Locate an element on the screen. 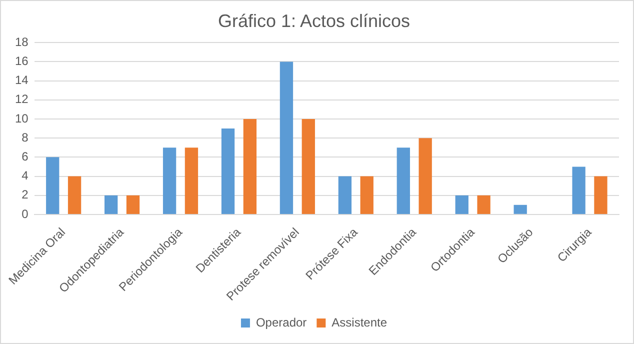 The width and height of the screenshot is (634, 344). legend-label: Assistente is located at coordinates (360, 322).